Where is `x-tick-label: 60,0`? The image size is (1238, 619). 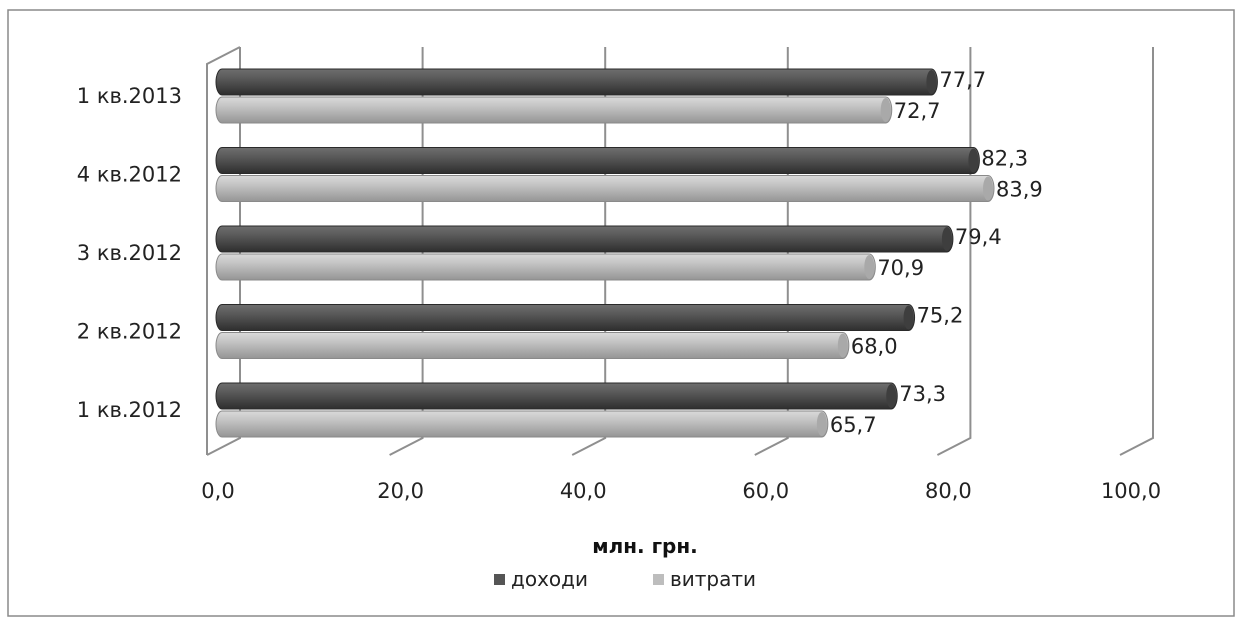 x-tick-label: 60,0 is located at coordinates (765, 491).